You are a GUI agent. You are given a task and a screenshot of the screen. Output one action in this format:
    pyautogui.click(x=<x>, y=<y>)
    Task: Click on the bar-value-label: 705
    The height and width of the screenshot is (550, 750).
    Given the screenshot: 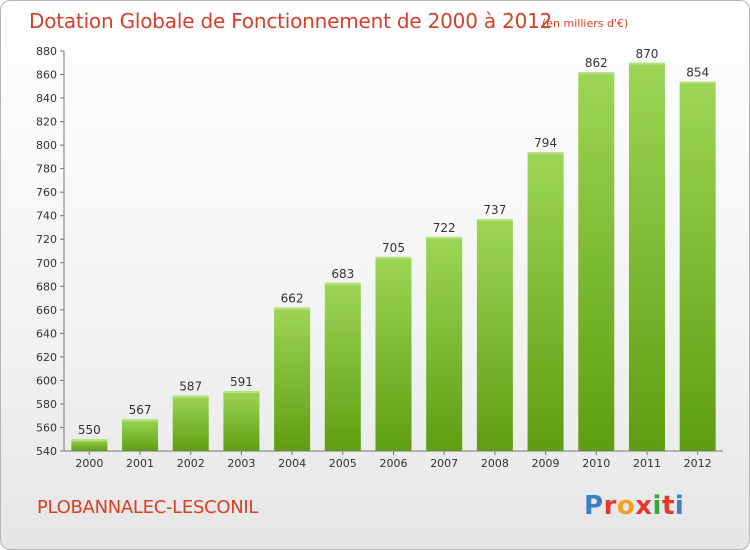 What is the action you would take?
    pyautogui.click(x=393, y=248)
    